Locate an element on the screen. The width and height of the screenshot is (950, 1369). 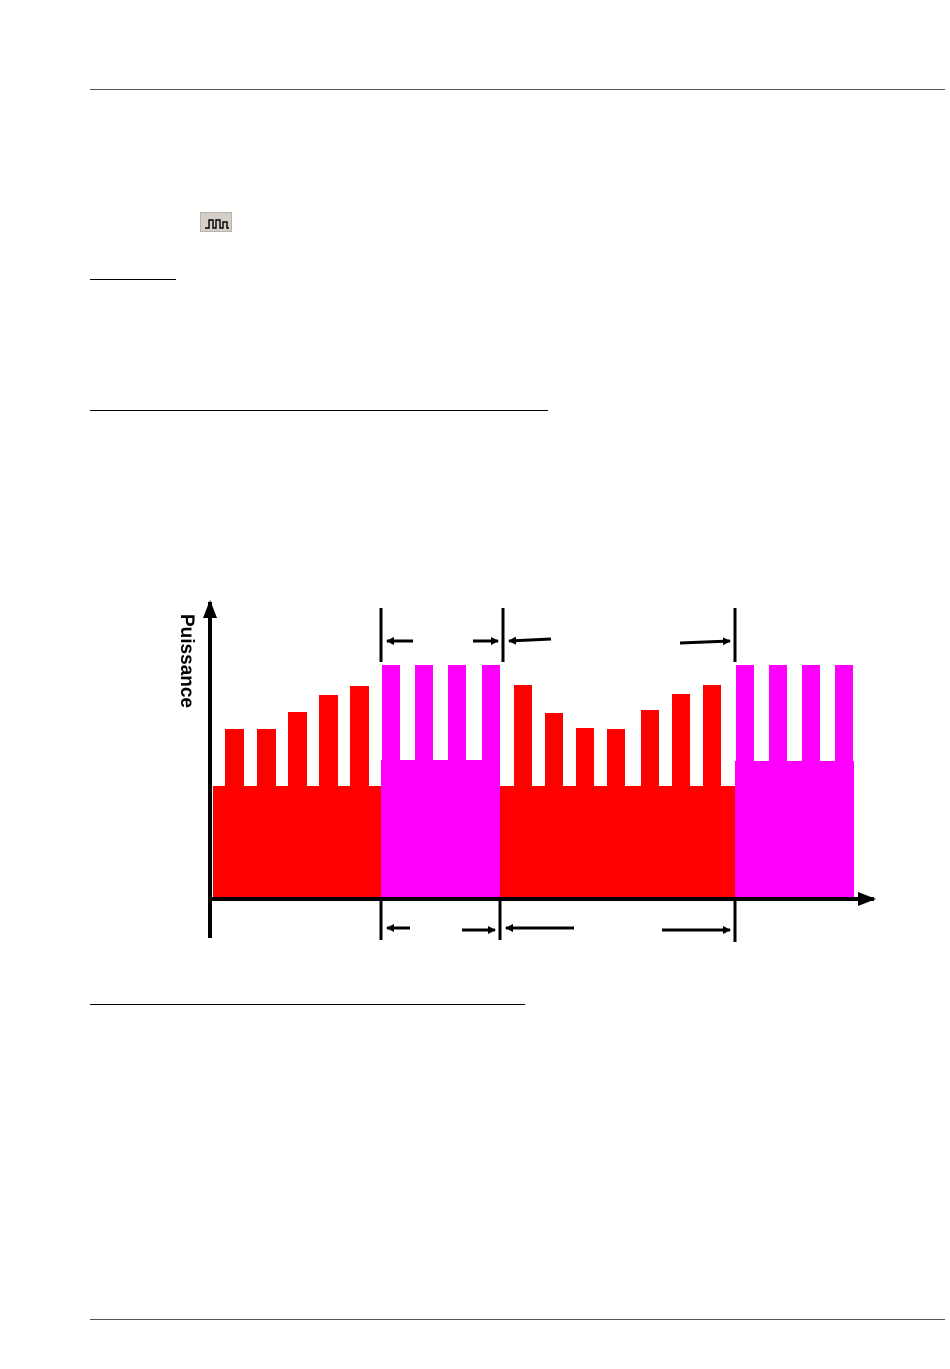
power-waveform is located at coordinates (533, 781).